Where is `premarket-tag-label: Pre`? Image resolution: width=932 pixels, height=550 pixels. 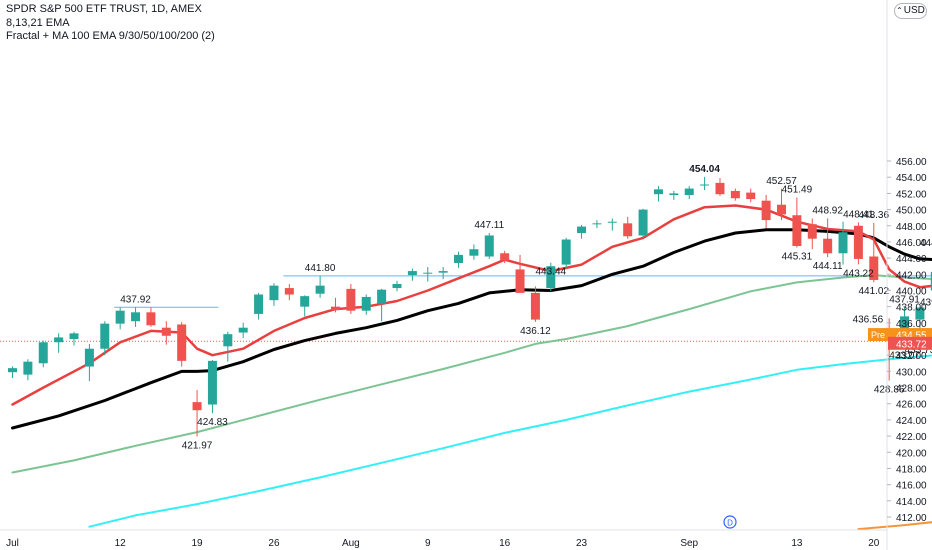 premarket-tag-label: Pre is located at coordinates (878, 335).